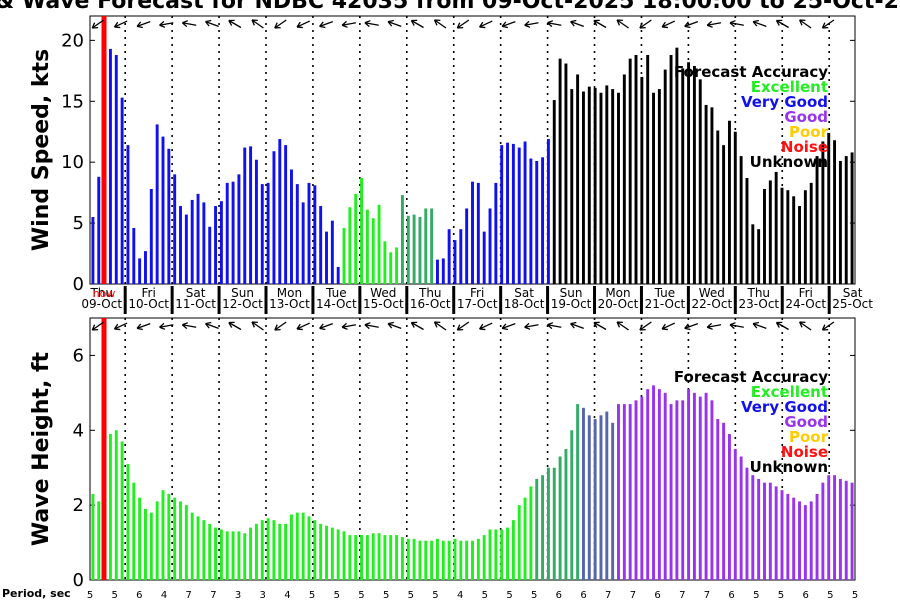 The image size is (900, 600). What do you see at coordinates (789, 87) in the screenshot?
I see `legend-item: Excellent` at bounding box center [789, 87].